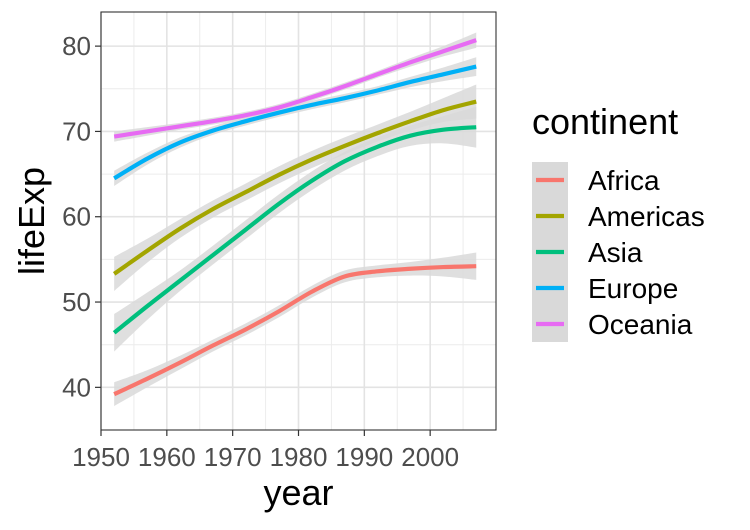 This screenshot has height=530, width=750. What do you see at coordinates (295, 88) in the screenshot?
I see `line-oceania` at bounding box center [295, 88].